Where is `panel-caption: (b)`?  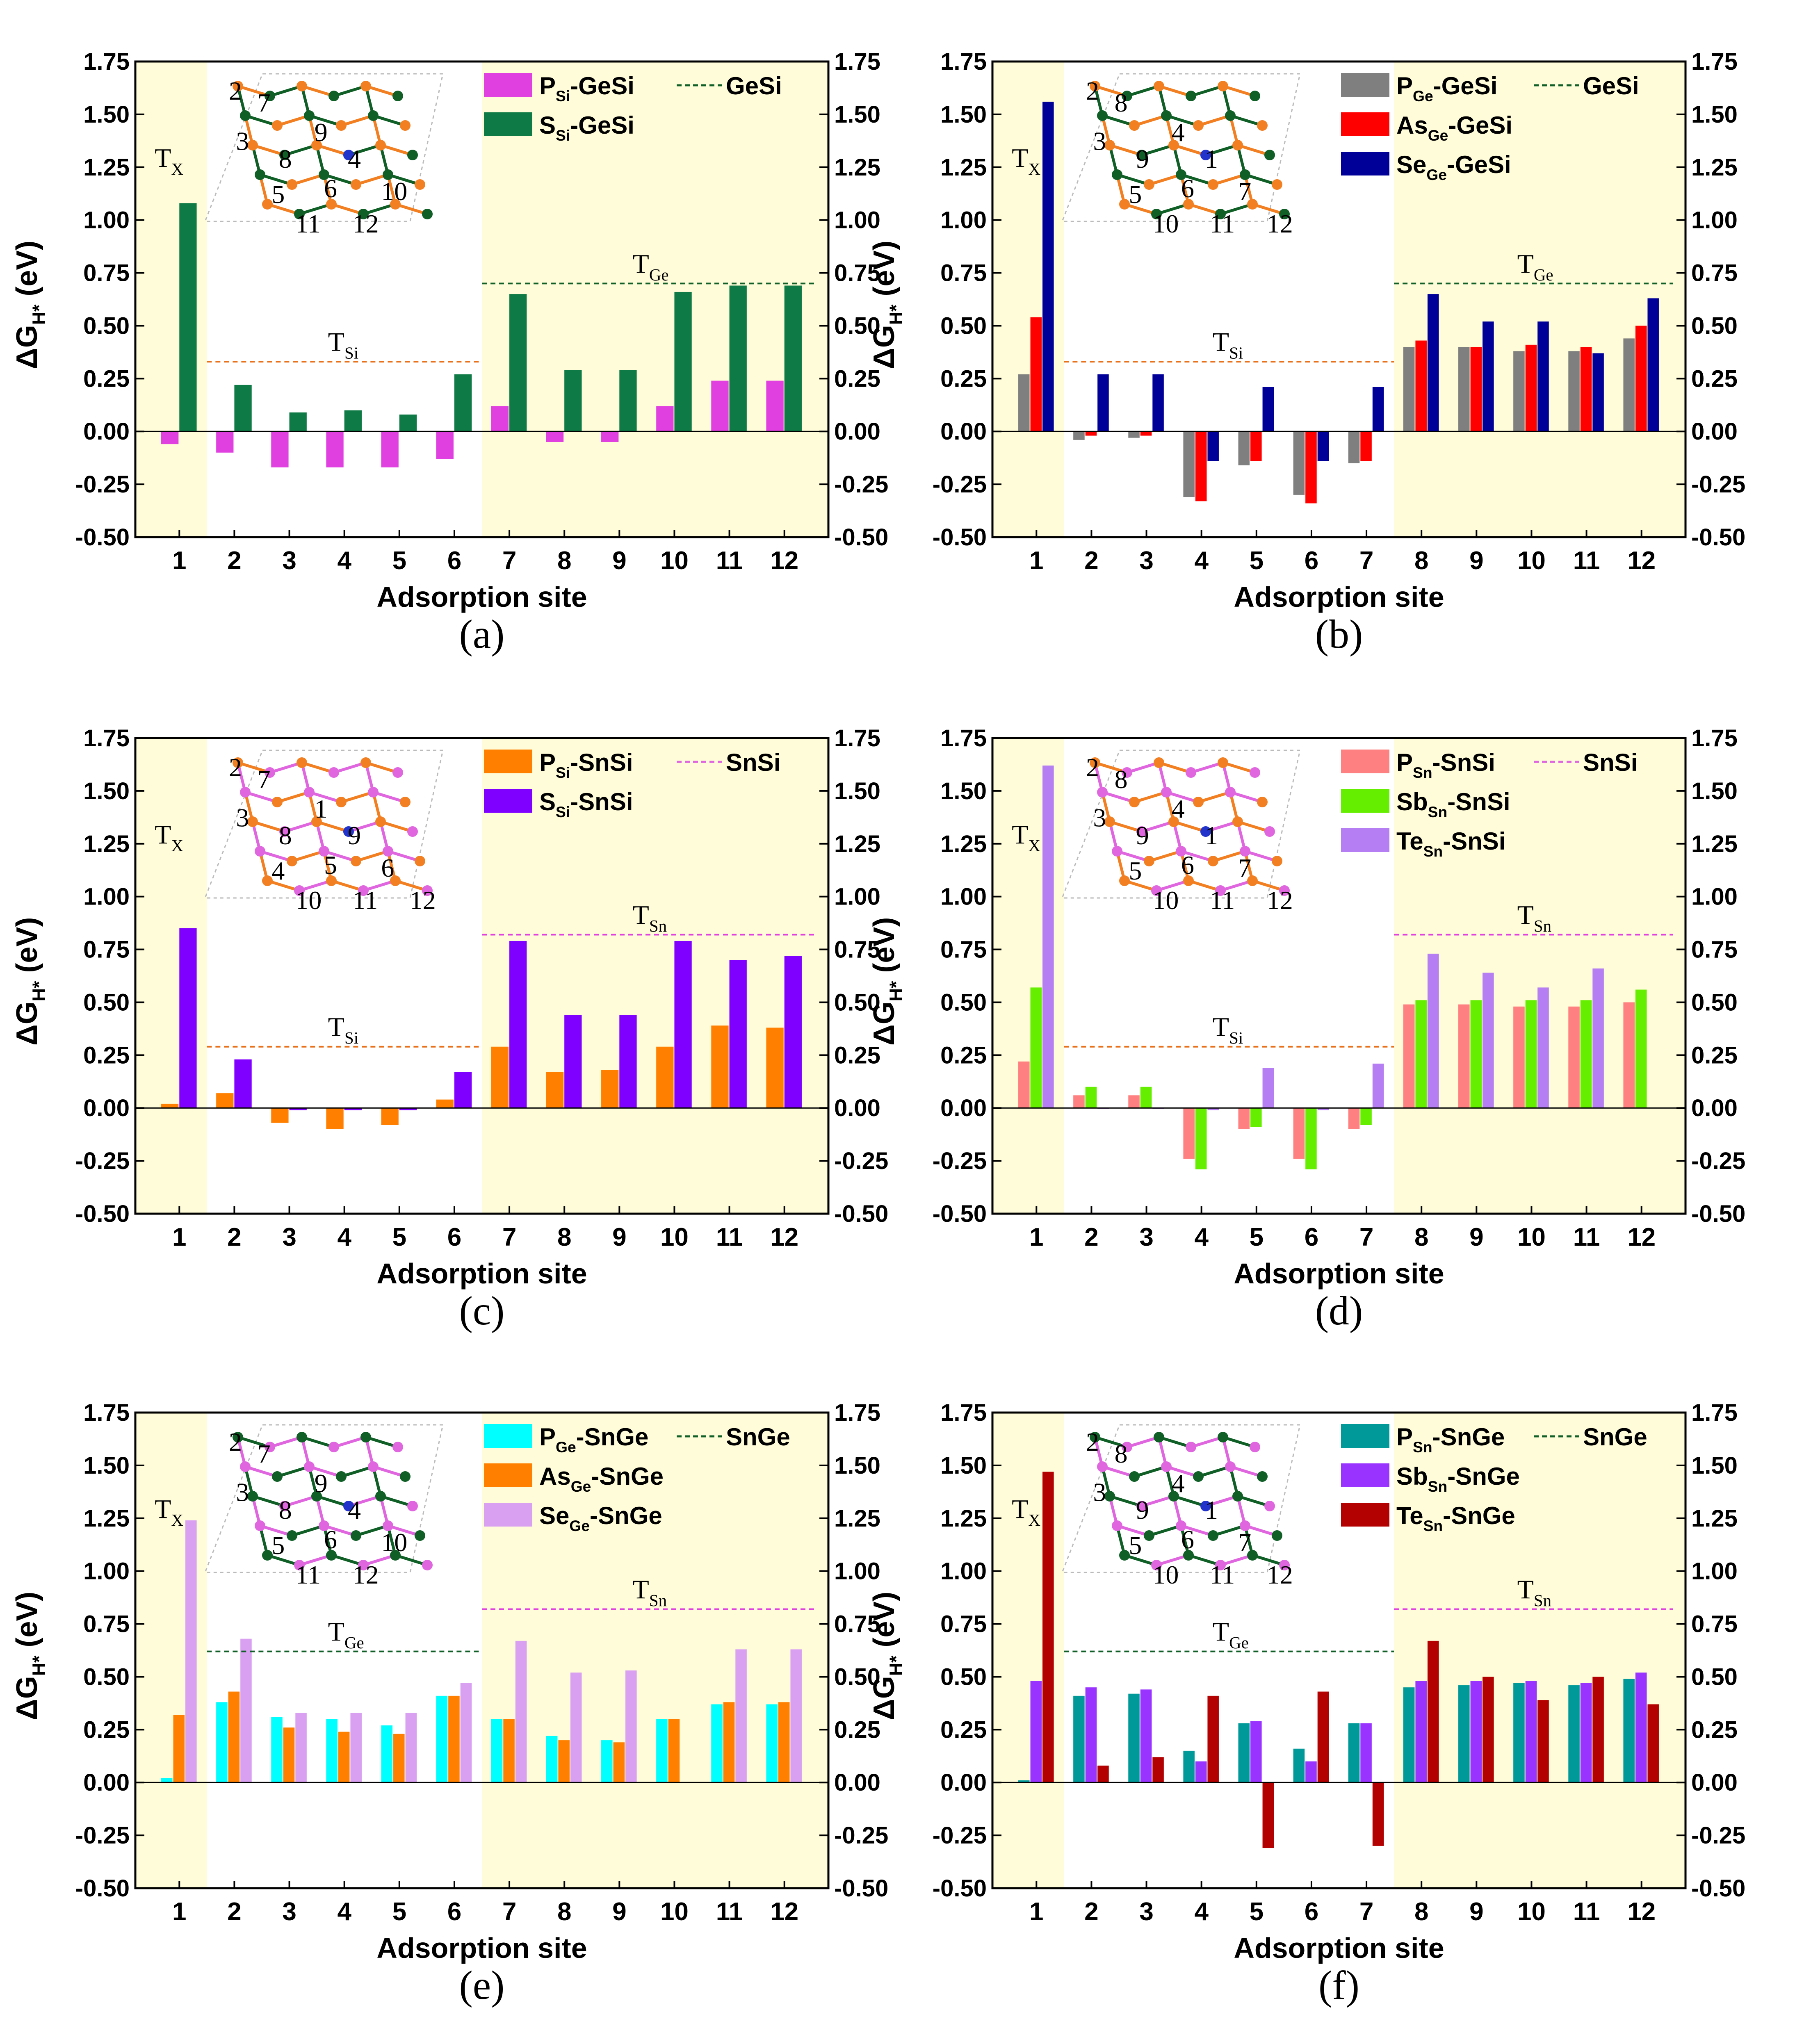
panel-caption: (b) is located at coordinates (1339, 634).